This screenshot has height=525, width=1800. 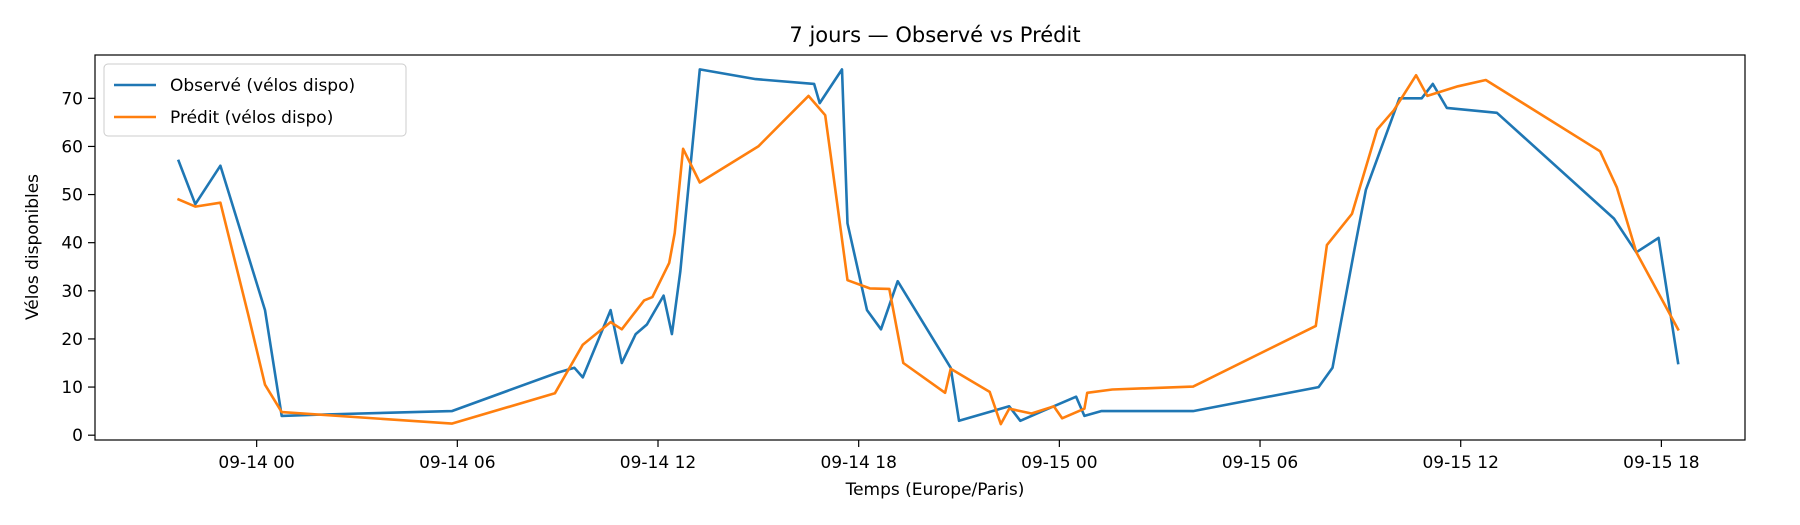 I want to click on x-tick-label-0: 09-14 00, so click(x=256, y=463).